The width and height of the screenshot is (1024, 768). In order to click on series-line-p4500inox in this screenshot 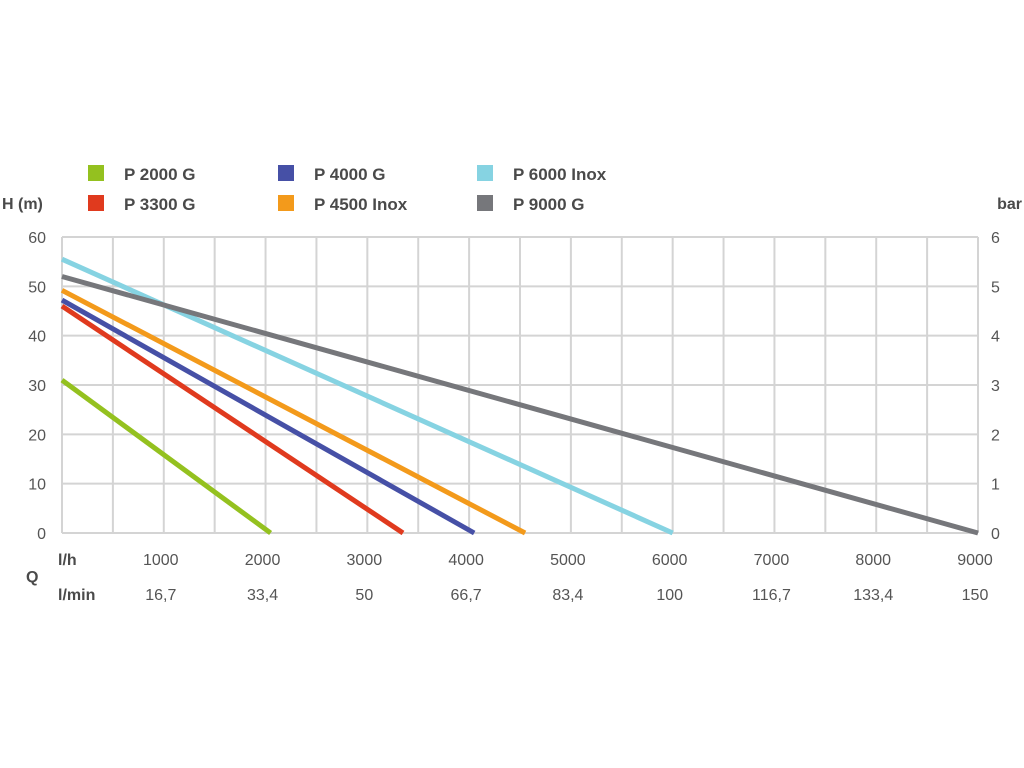, I will do `click(293, 412)`.